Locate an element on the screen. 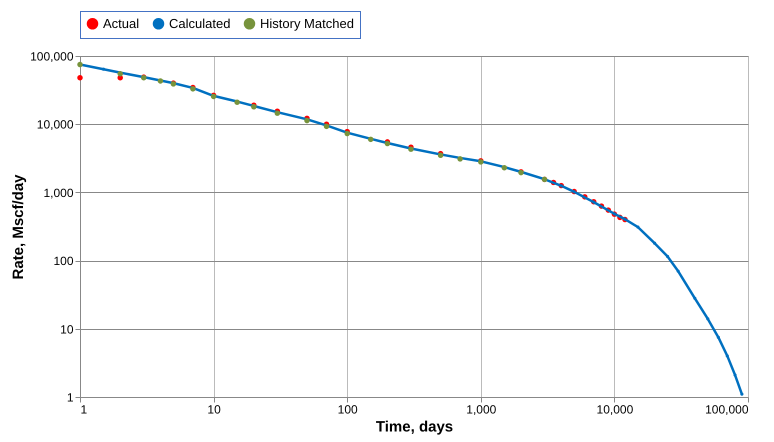 The height and width of the screenshot is (442, 774). x-tick-label: 10 is located at coordinates (214, 409).